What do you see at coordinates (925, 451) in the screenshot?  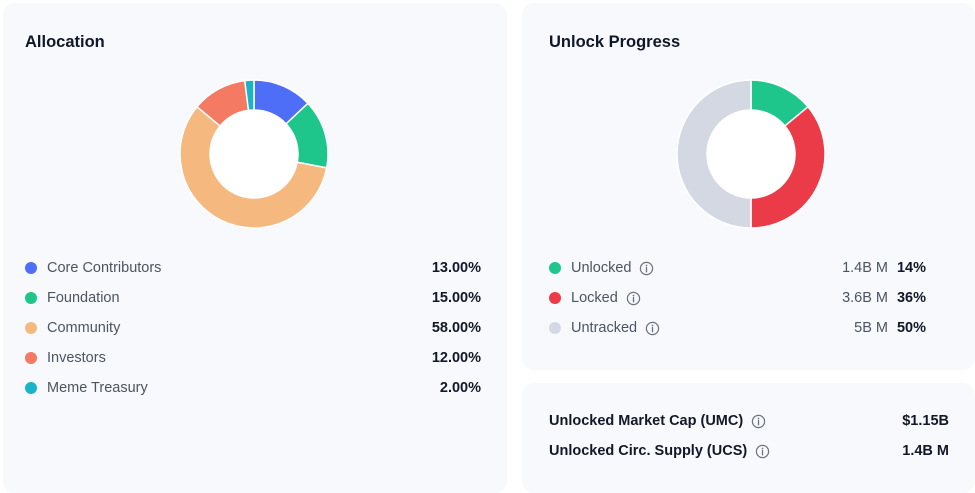 I see `ucs-value: 1.4B M` at bounding box center [925, 451].